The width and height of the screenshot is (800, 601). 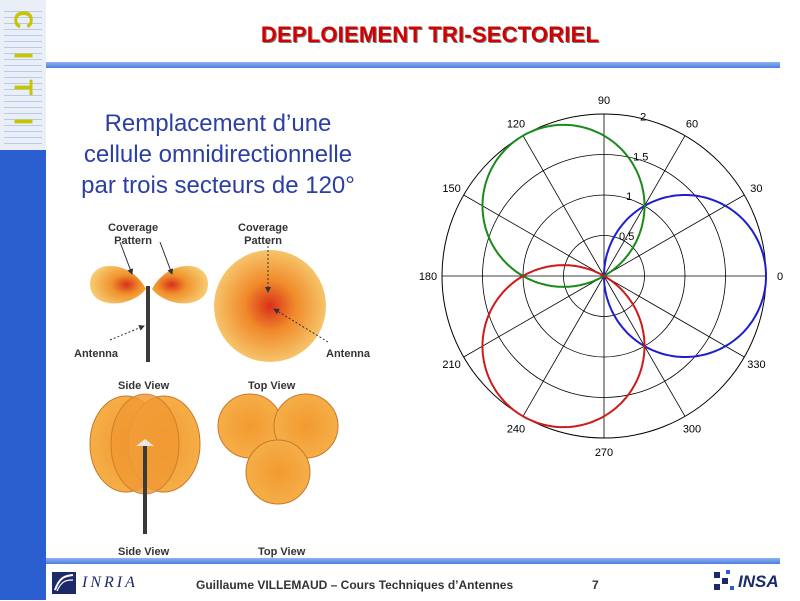 What do you see at coordinates (272, 386) in the screenshot?
I see `top-view-label-top: Top View` at bounding box center [272, 386].